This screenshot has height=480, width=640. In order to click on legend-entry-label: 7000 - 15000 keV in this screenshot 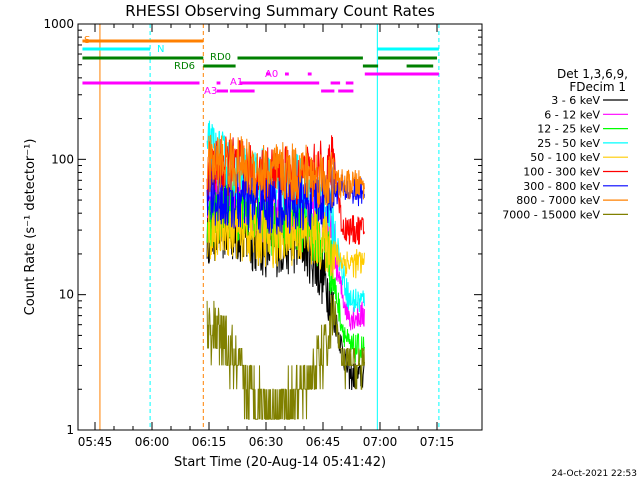, I will do `click(551, 214)`.